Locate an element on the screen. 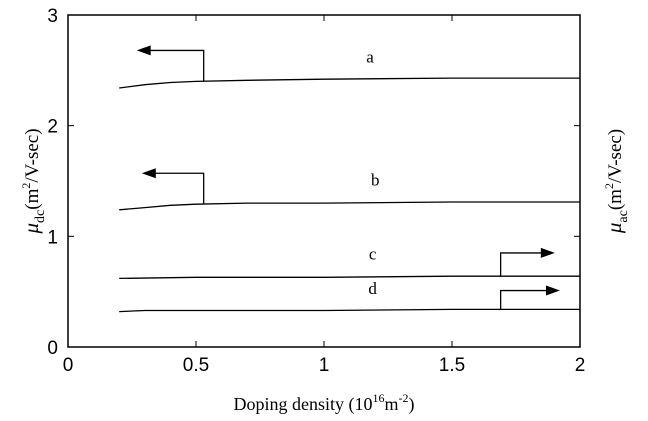  x-axis-label-sup1: 16 is located at coordinates (378, 398).